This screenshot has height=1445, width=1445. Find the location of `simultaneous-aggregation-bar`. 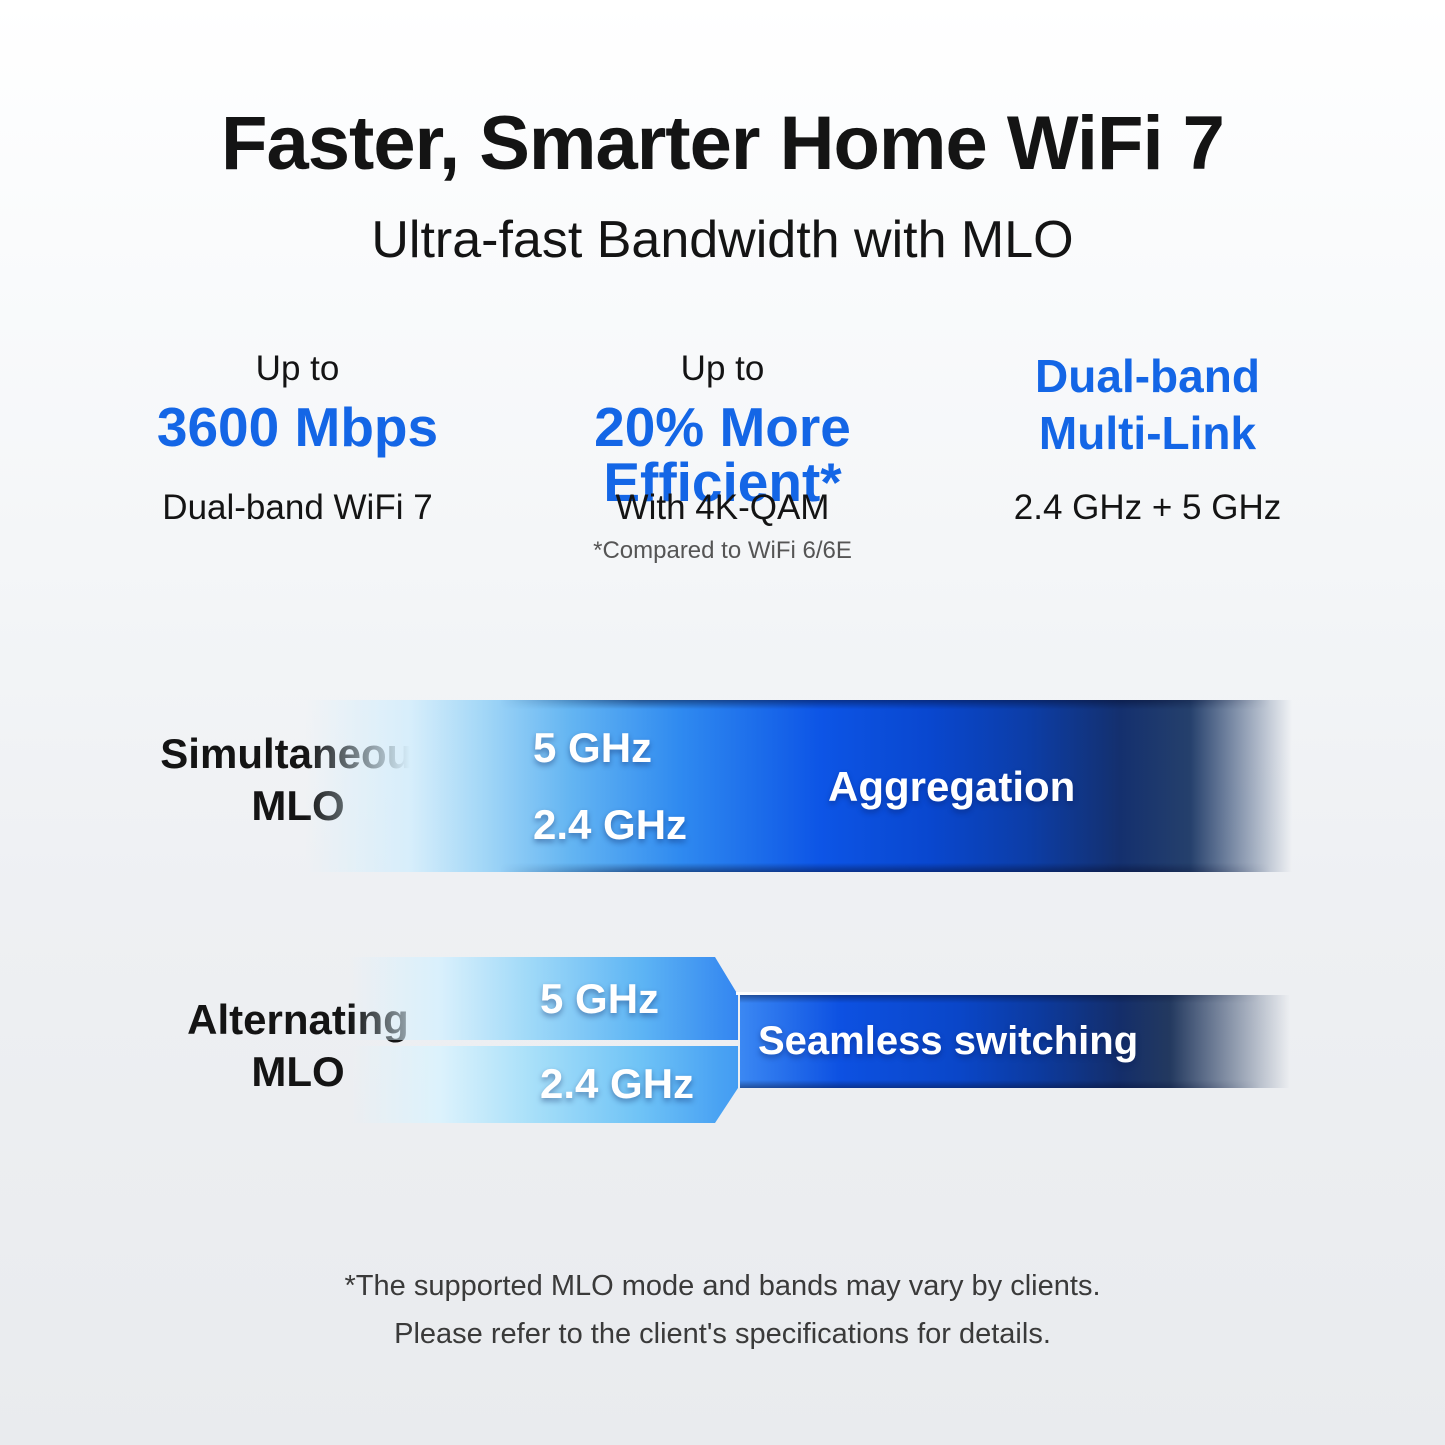

simultaneous-aggregation-bar is located at coordinates (722, 786).